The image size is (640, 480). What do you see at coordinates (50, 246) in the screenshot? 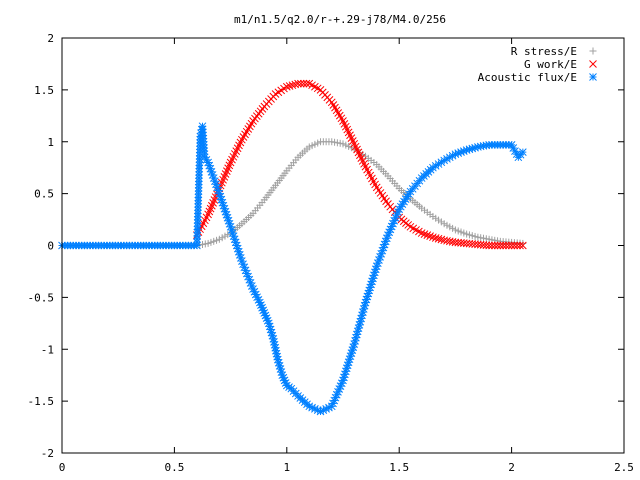
I see `y-tick-label: 0` at bounding box center [50, 246].